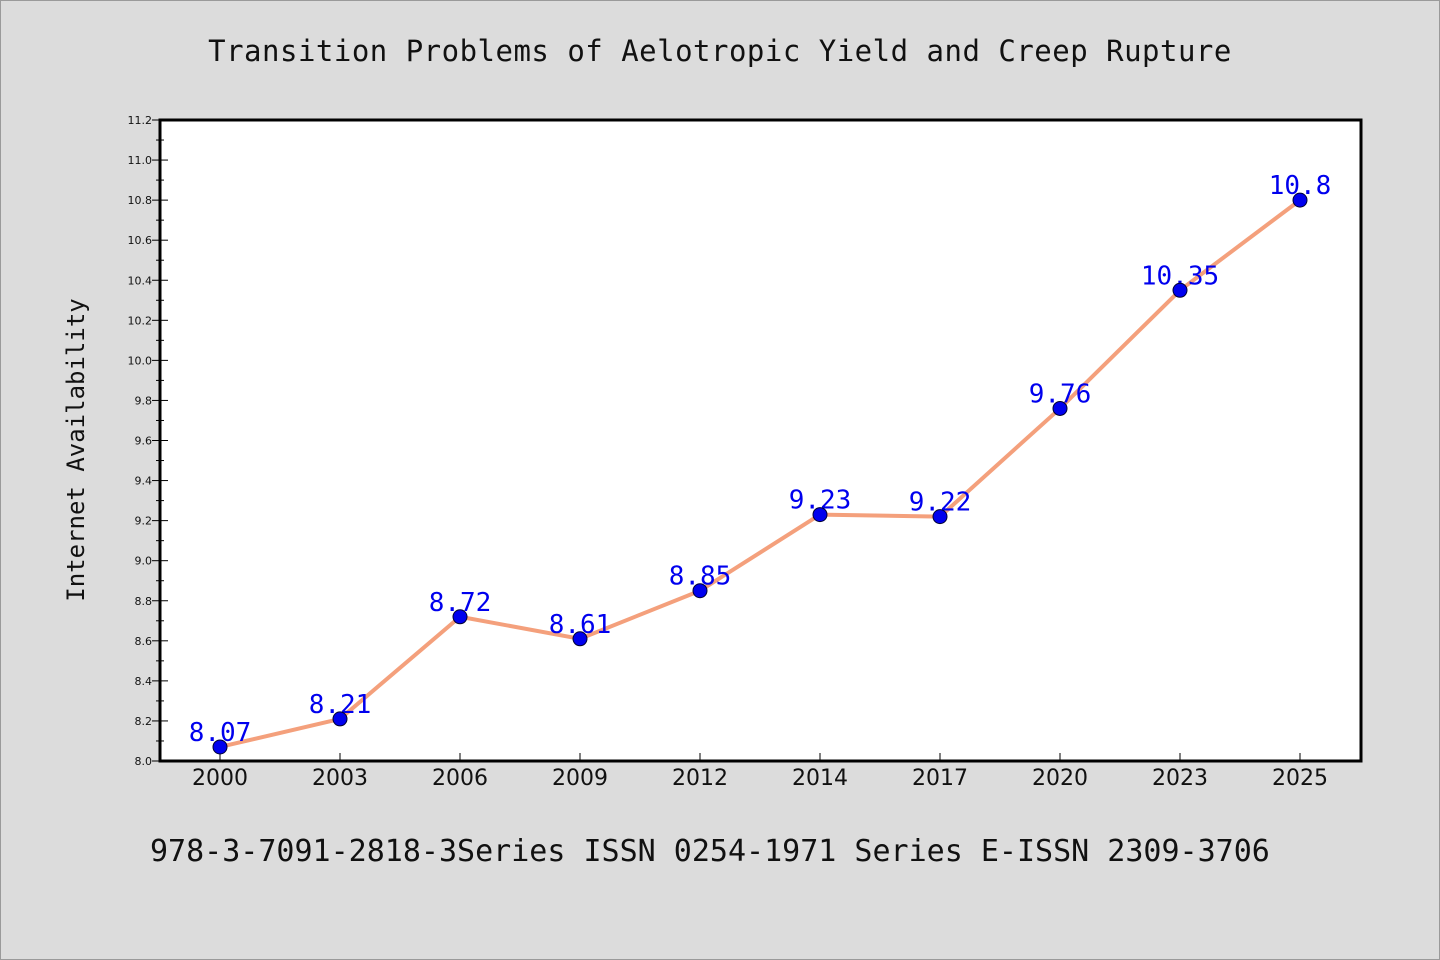 The image size is (1440, 960). Describe the element at coordinates (220, 778) in the screenshot. I see `x-tick-label: 2000` at that location.